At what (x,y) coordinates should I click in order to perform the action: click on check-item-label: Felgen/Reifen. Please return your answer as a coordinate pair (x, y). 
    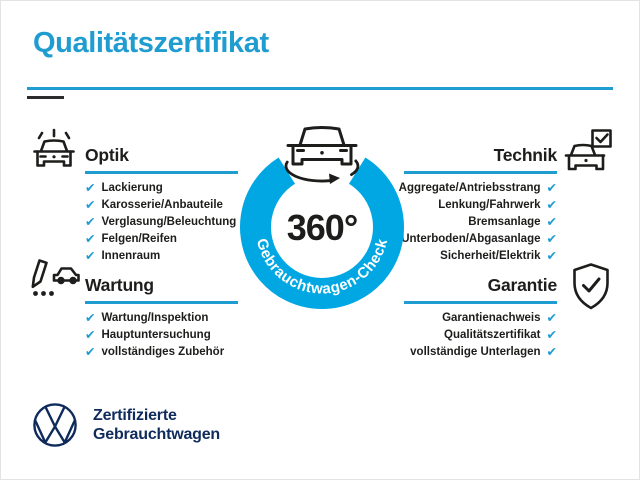
    Looking at the image, I should click on (139, 239).